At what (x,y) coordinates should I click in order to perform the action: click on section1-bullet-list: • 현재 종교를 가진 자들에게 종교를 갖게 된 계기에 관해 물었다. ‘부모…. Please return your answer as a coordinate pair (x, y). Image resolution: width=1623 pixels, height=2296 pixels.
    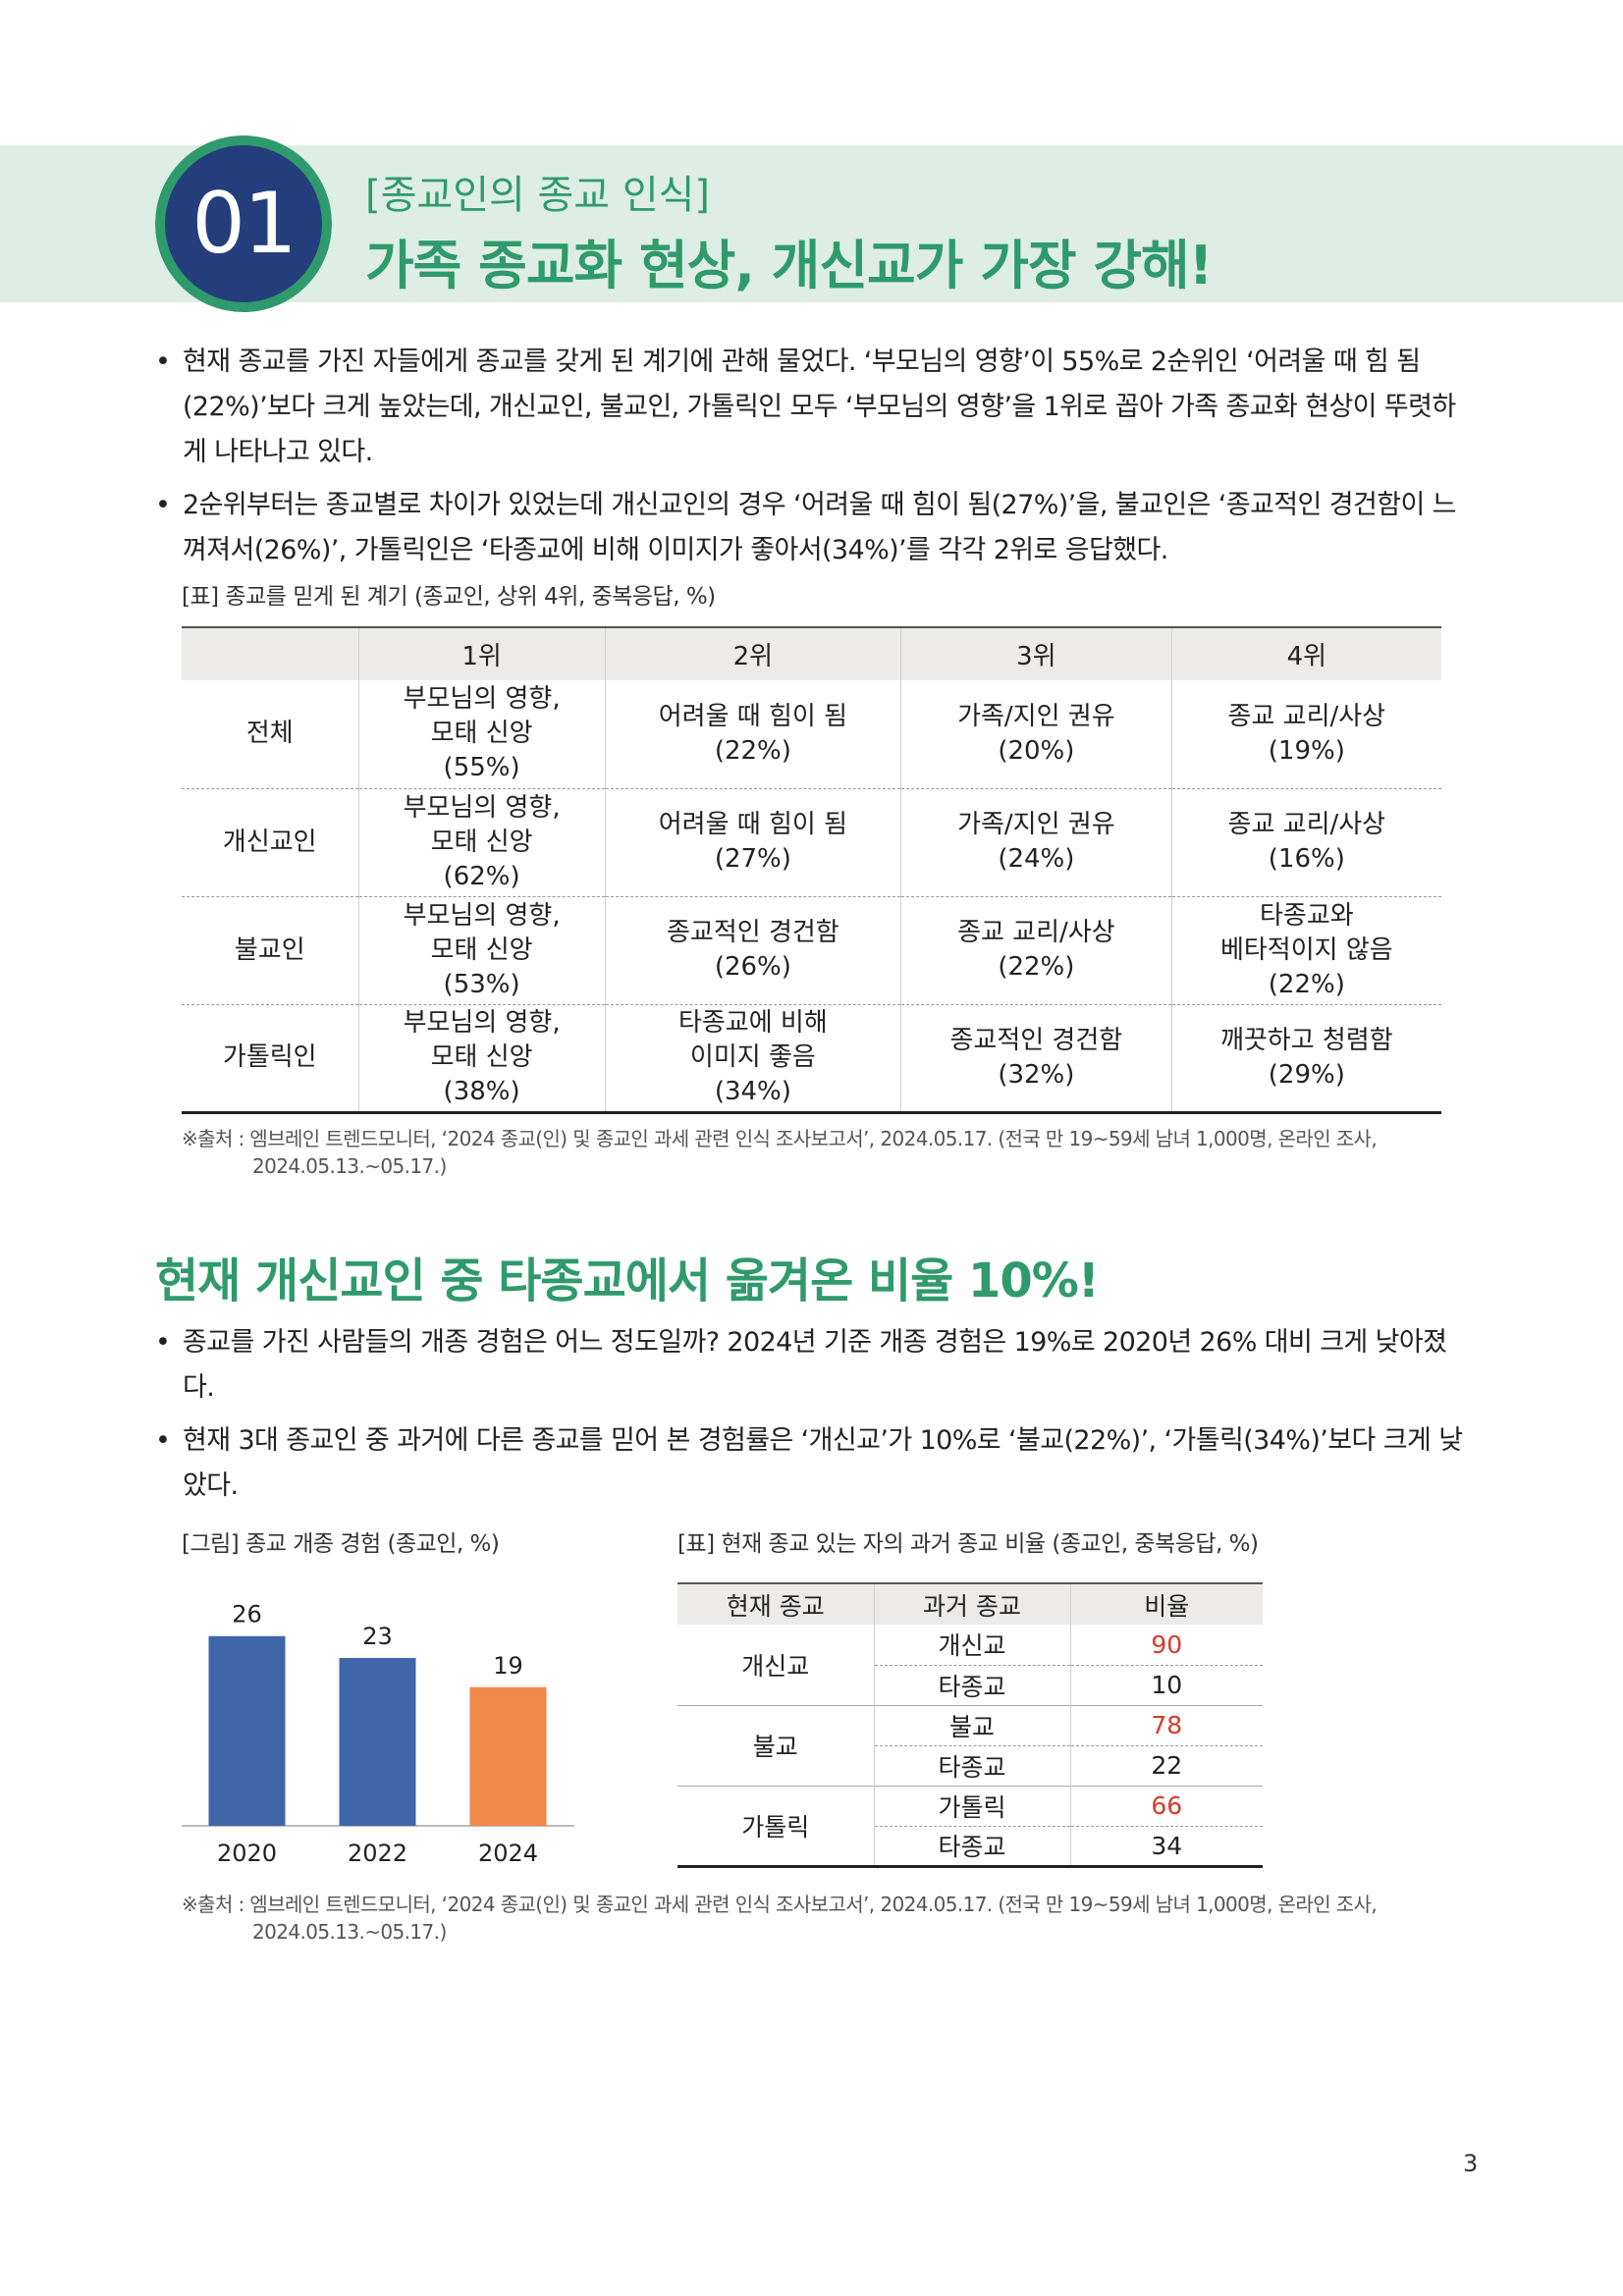
    Looking at the image, I should click on (813, 460).